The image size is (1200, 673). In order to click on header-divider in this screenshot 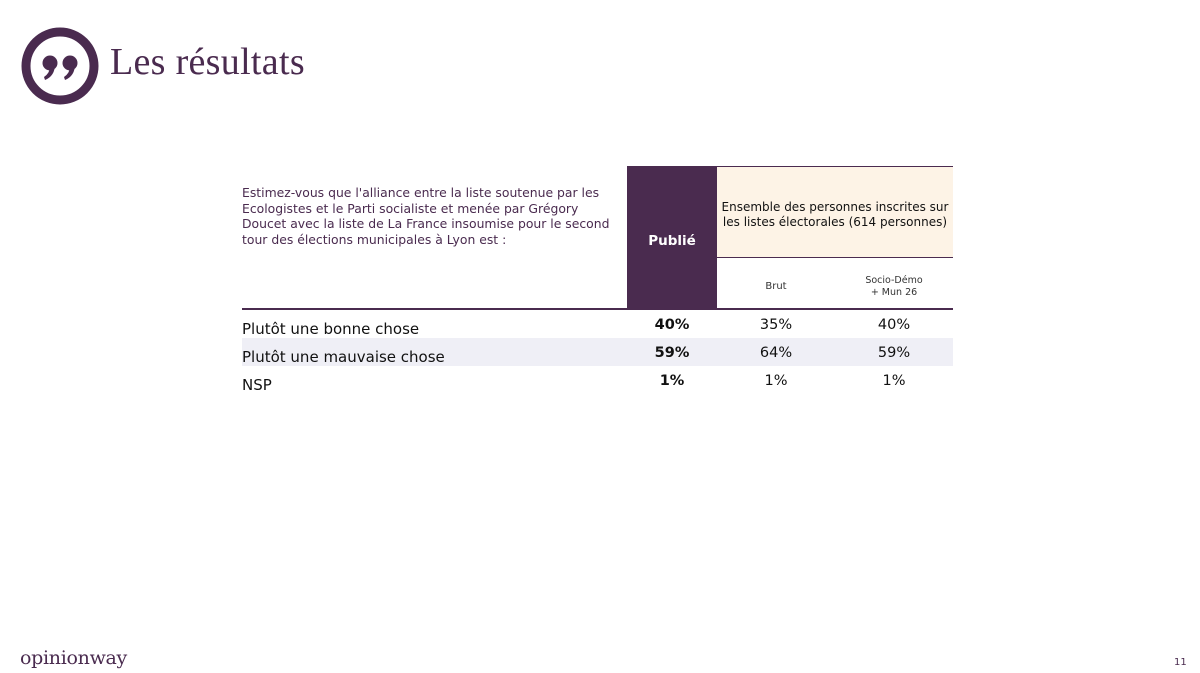, I will do `click(597, 309)`.